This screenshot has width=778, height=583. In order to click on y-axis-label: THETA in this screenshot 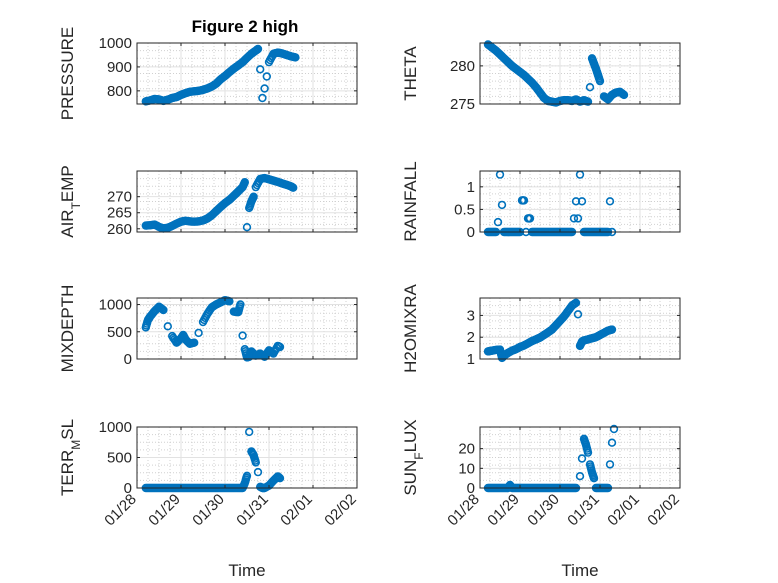, I will do `click(410, 73)`.